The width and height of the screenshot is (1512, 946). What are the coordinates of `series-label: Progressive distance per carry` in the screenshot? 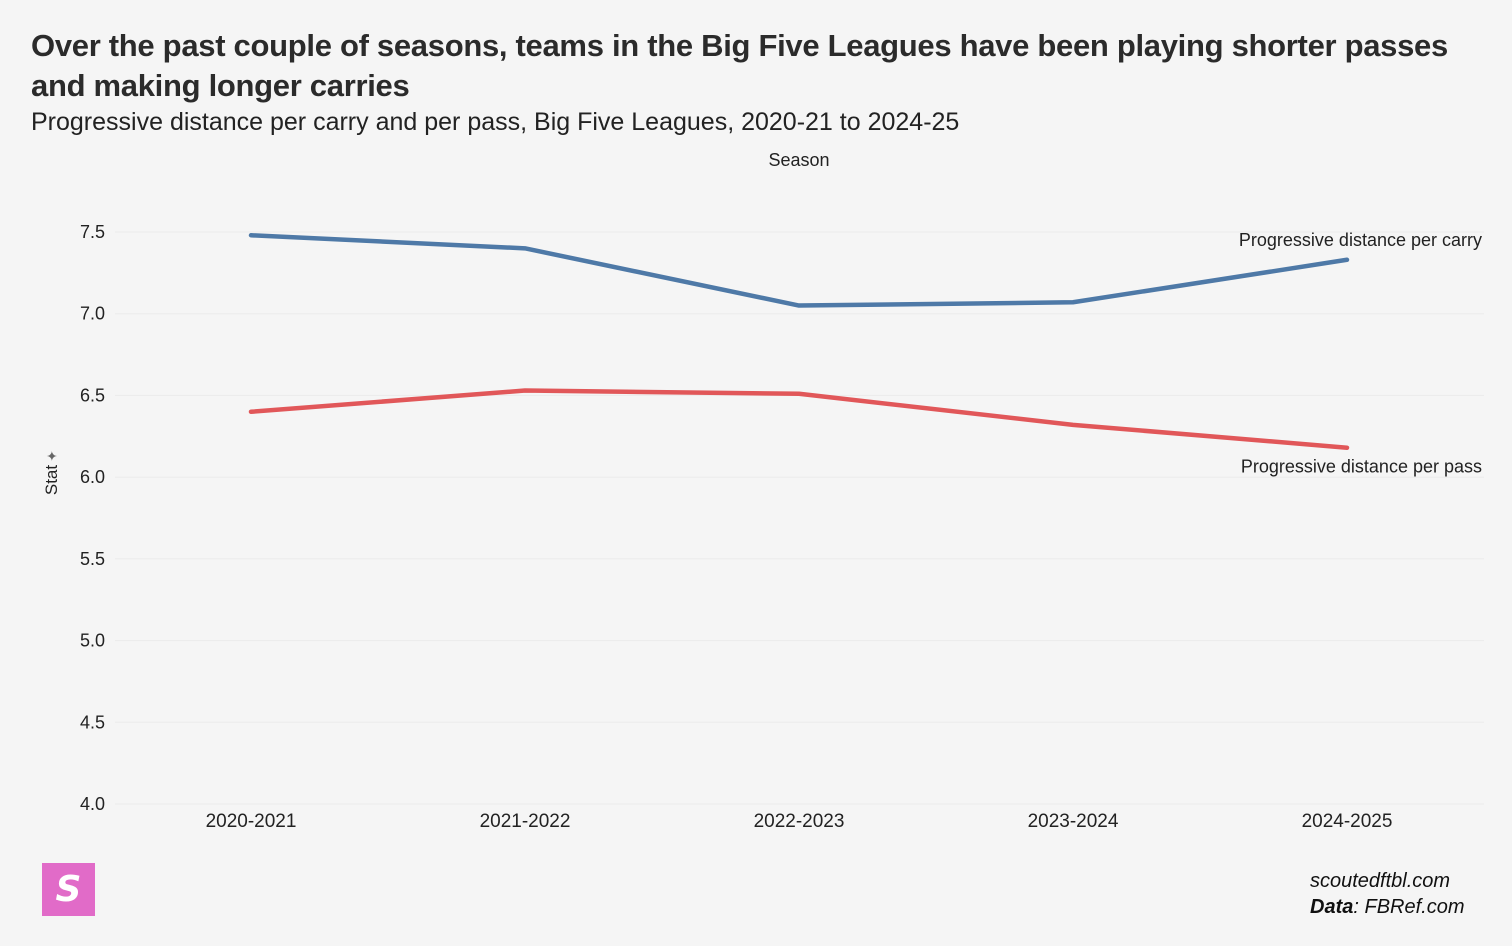 It's located at (1360, 240).